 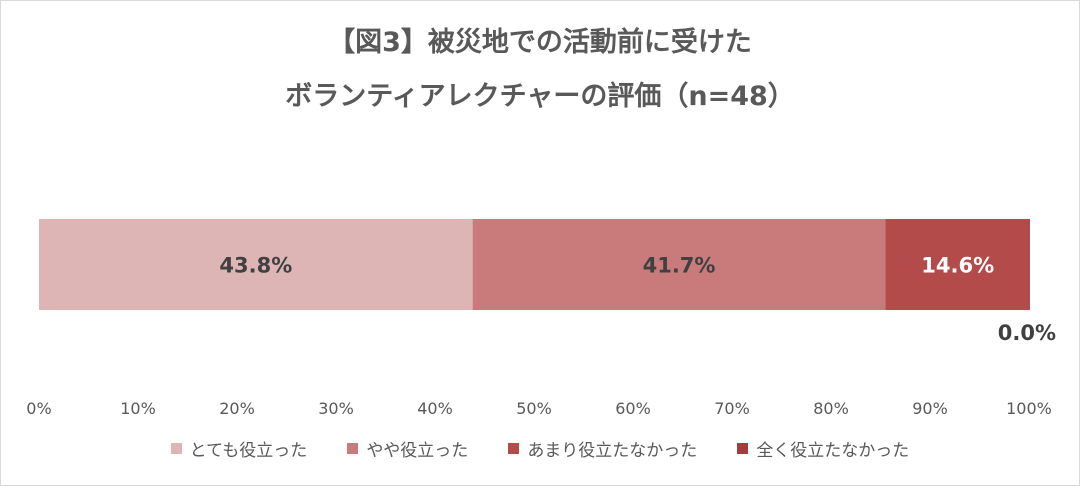 What do you see at coordinates (38, 408) in the screenshot?
I see `x-tick-label-0: 0%` at bounding box center [38, 408].